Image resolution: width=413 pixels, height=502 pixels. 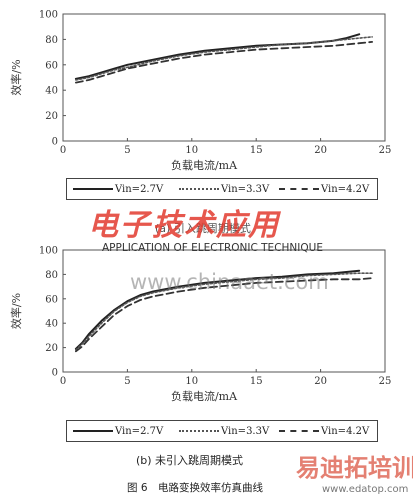 I want to click on watermark-brand-logo: 电子技术应用, so click(x=184, y=225).